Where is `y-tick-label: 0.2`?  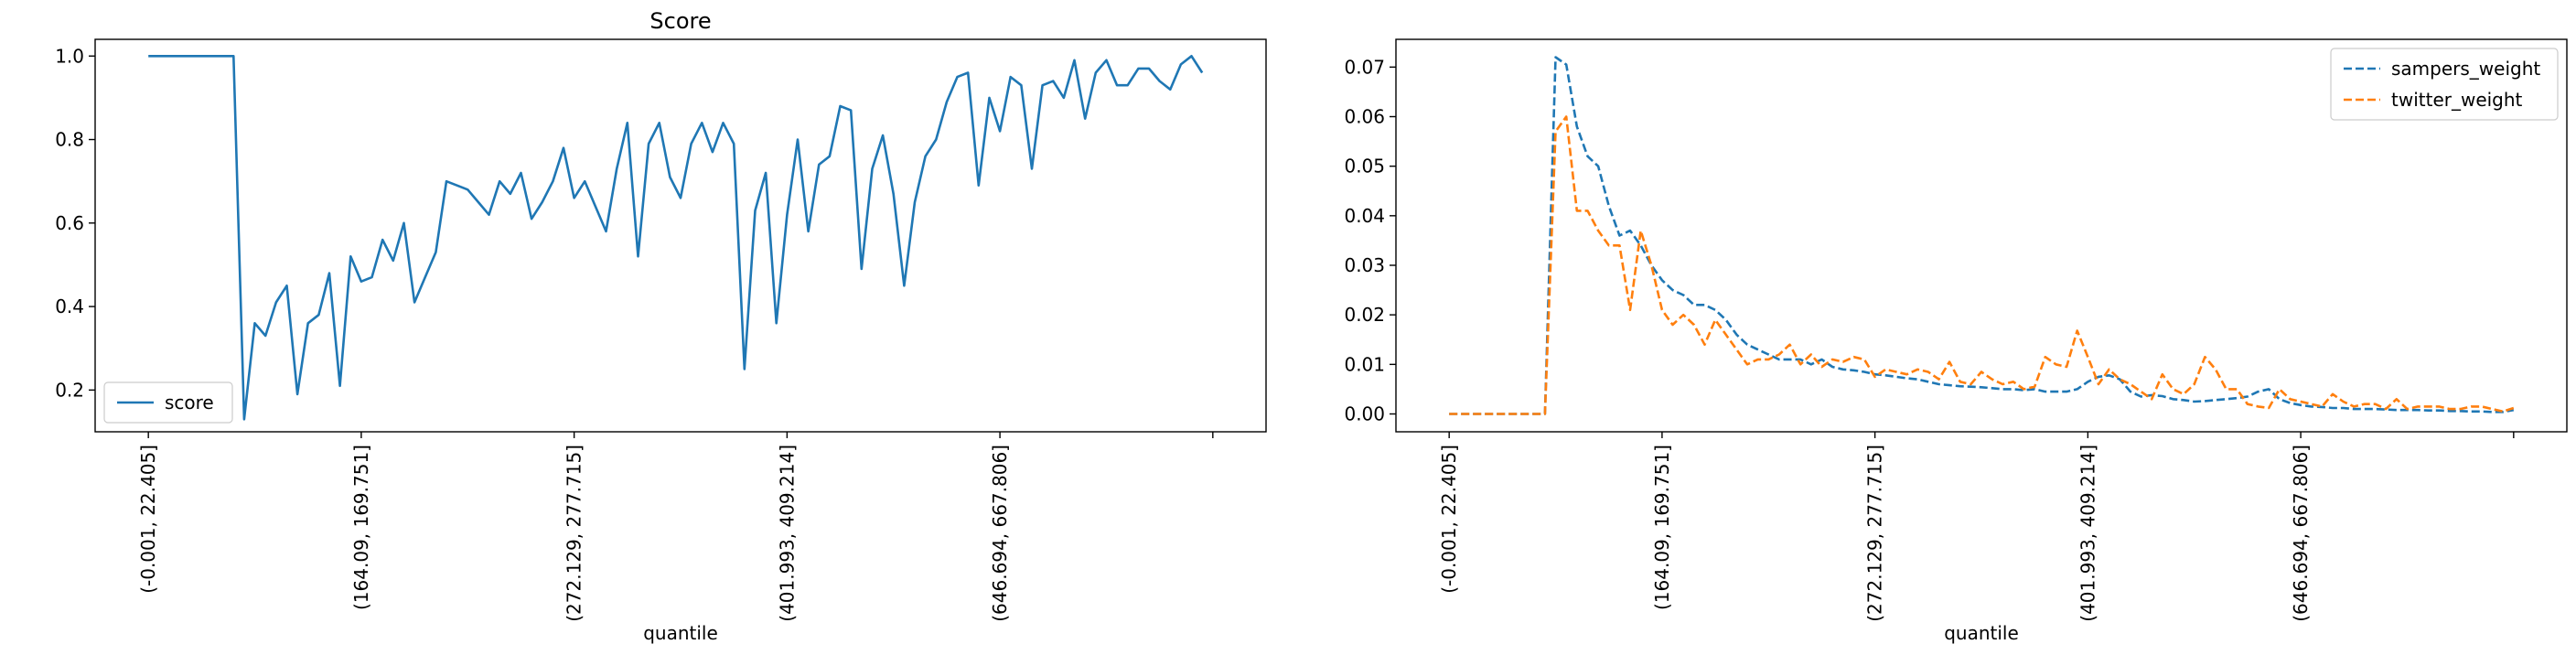 y-tick-label: 0.2 is located at coordinates (70, 390).